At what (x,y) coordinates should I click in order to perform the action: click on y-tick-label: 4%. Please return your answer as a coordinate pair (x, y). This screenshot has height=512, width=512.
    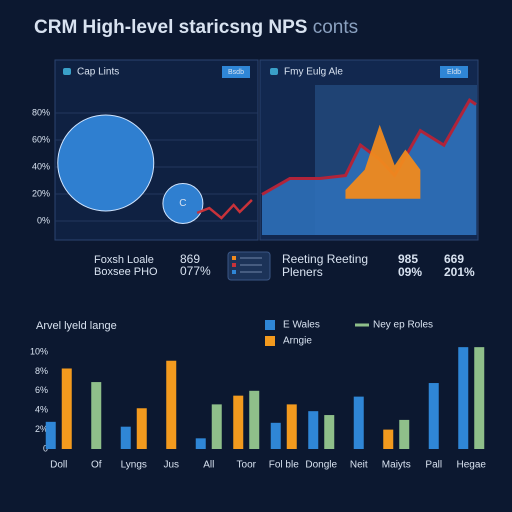
    Looking at the image, I should click on (41, 410).